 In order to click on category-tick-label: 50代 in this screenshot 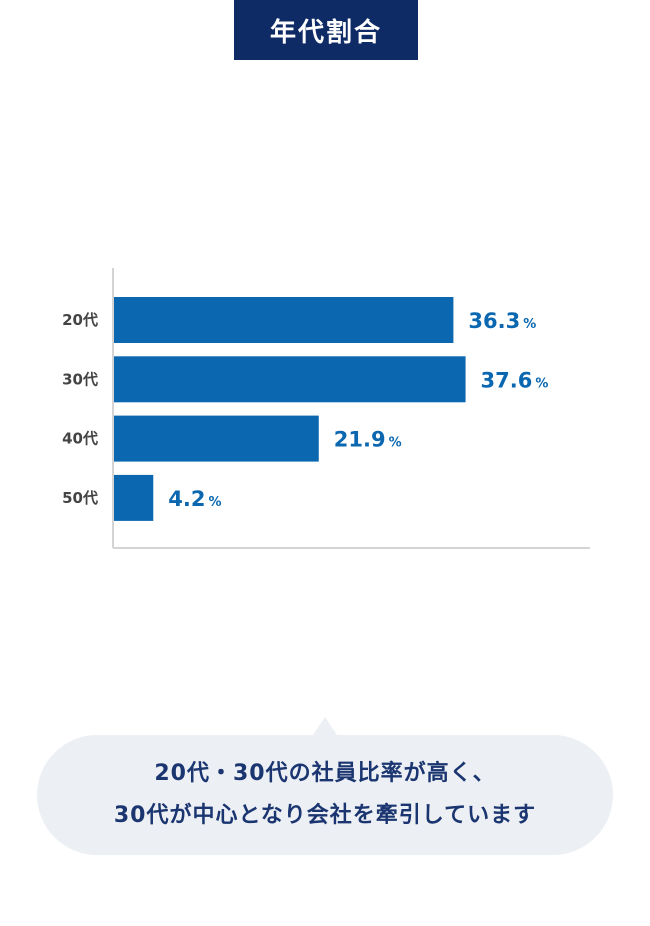, I will do `click(80, 498)`.